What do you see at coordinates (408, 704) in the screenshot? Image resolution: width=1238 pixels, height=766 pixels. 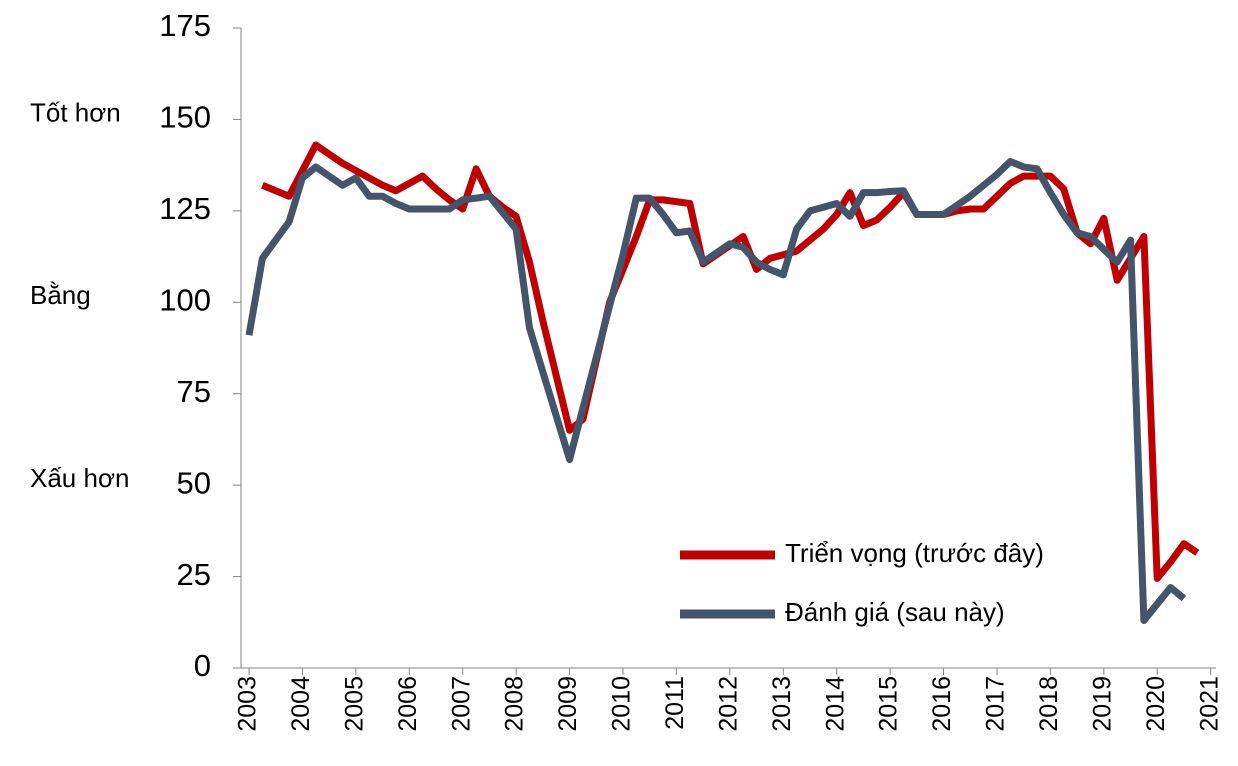 I see `x-tick-label: 2006` at bounding box center [408, 704].